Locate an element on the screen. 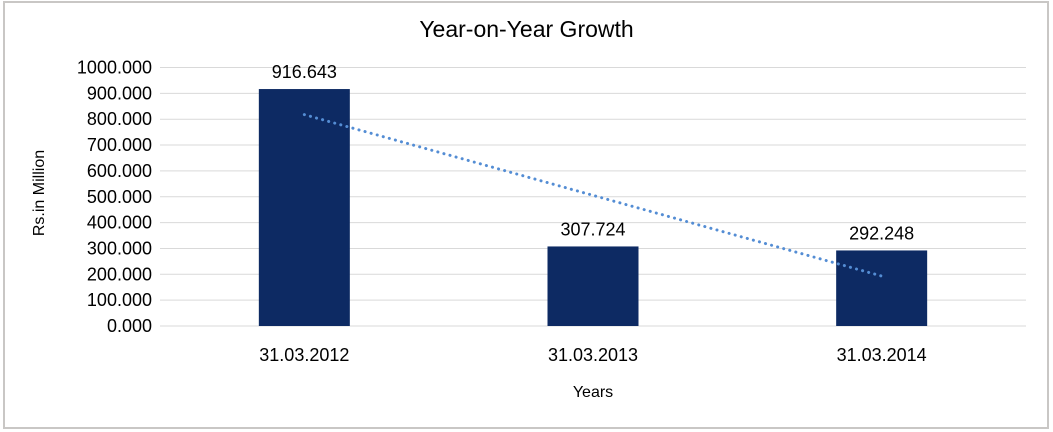  y-tick-label: 700.000 is located at coordinates (119, 145).